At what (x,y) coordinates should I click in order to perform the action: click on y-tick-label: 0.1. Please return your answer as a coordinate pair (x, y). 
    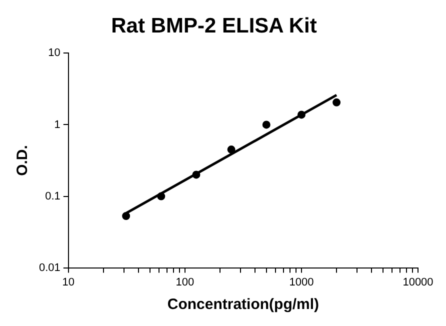
    Looking at the image, I should click on (52, 196).